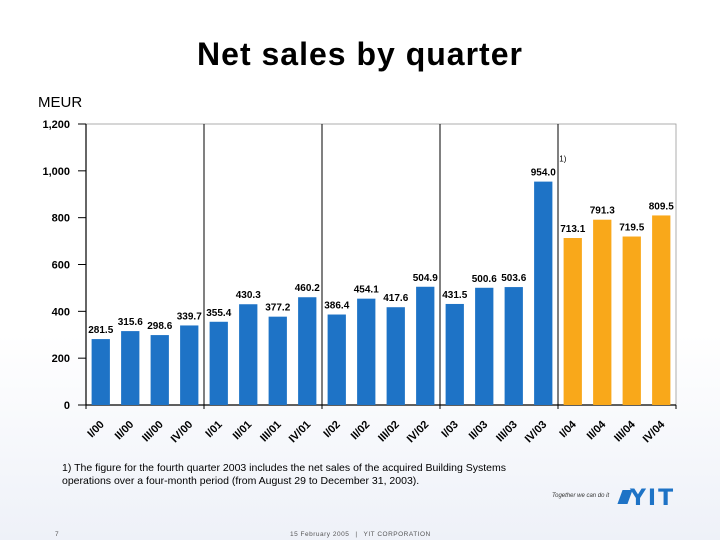 The height and width of the screenshot is (540, 720). Describe the element at coordinates (248, 354) in the screenshot. I see `bar-II/01` at that location.